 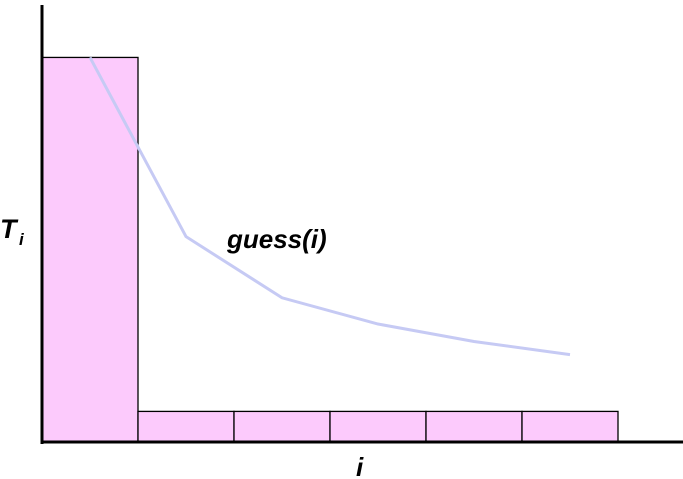 What do you see at coordinates (276, 239) in the screenshot?
I see `line-label: guess(i)` at bounding box center [276, 239].